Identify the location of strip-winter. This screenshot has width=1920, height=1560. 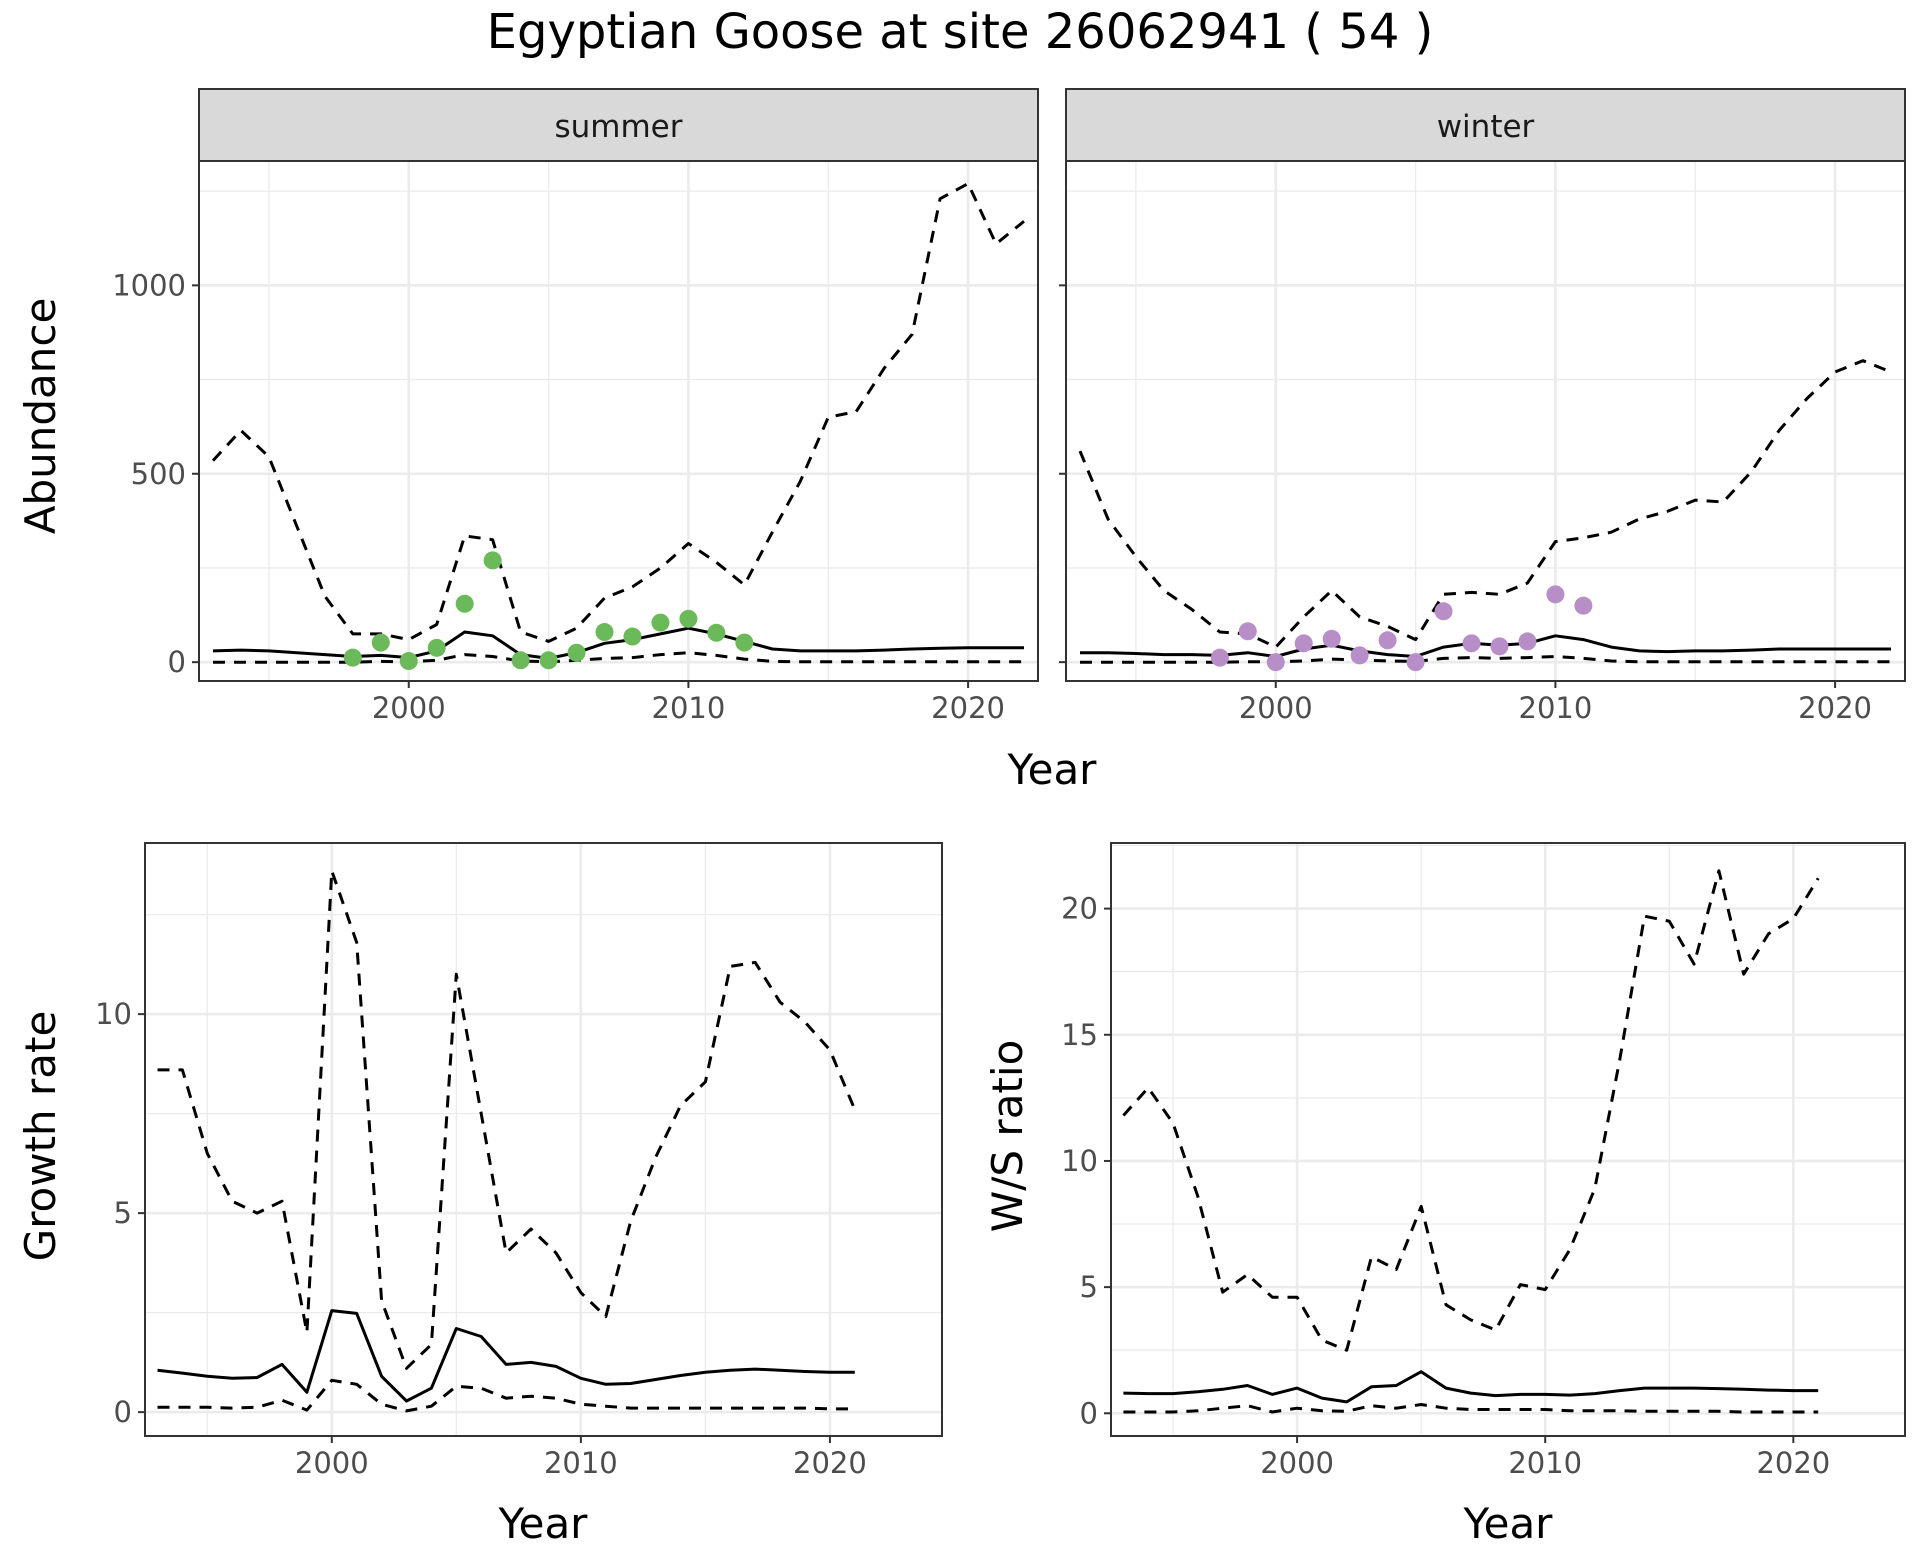
(1485, 125).